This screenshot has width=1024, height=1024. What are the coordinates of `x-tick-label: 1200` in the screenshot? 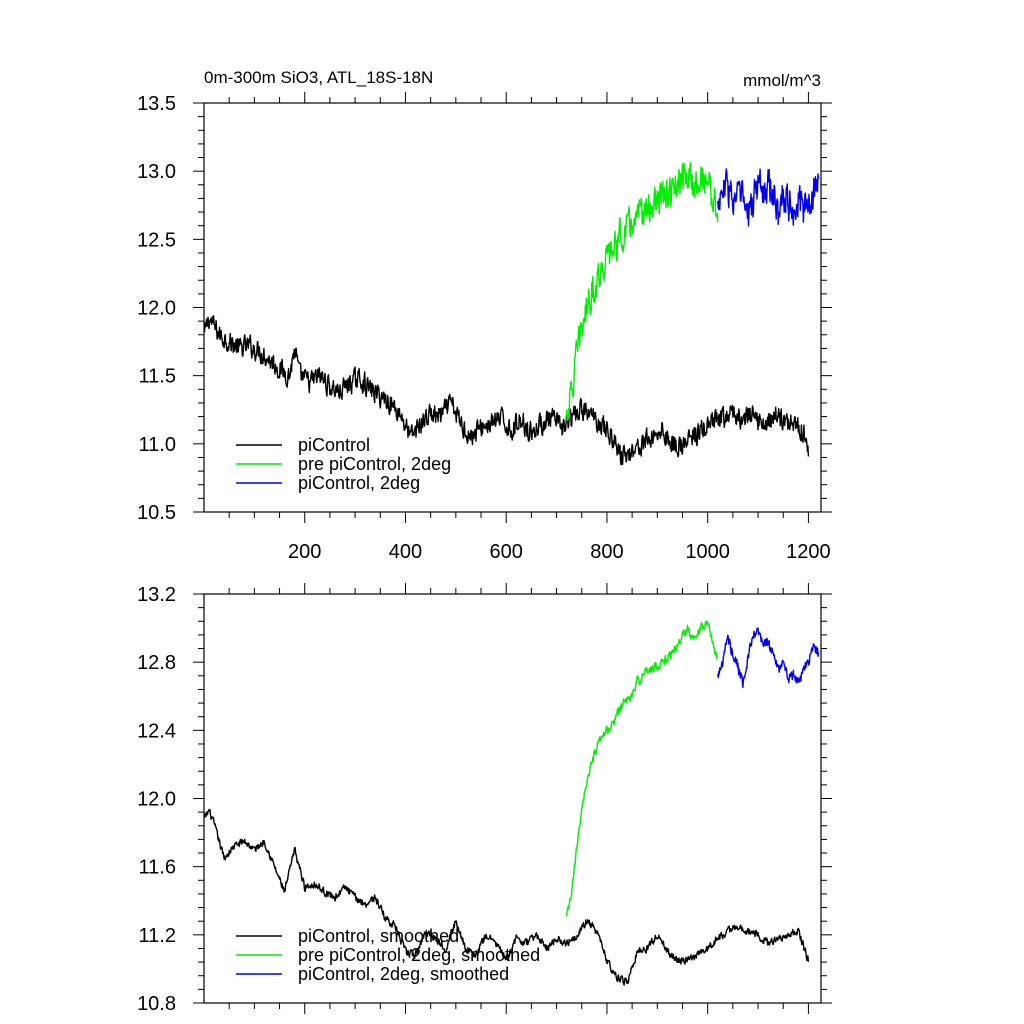 It's located at (808, 552).